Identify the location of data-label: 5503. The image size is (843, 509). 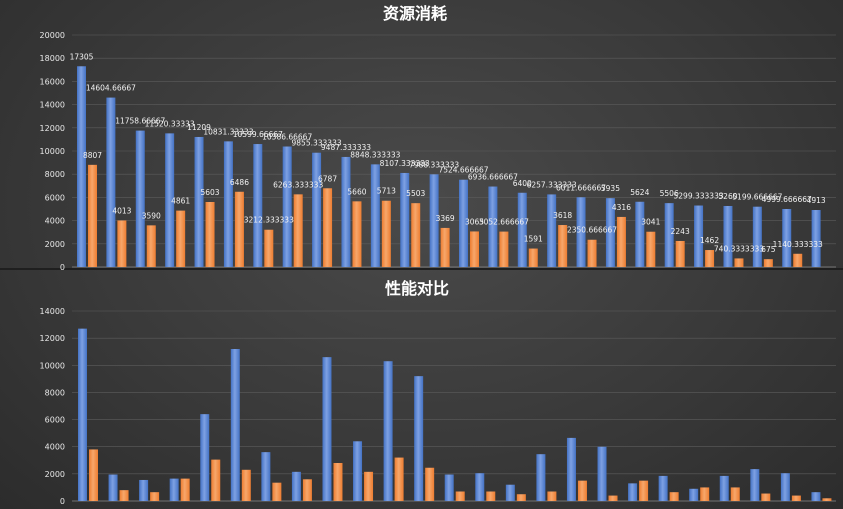
(415, 193).